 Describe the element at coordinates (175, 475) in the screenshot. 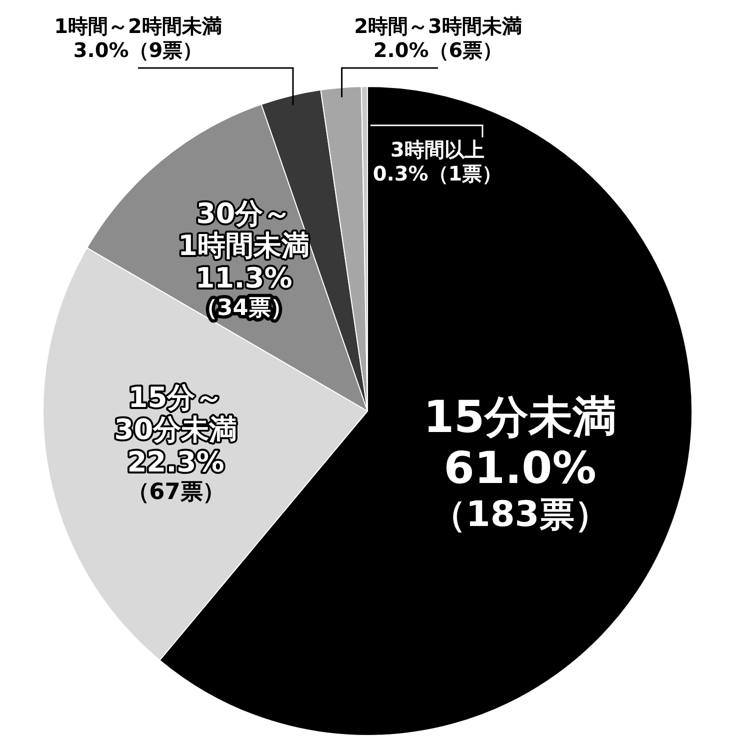

I see `data-label: 22.3%（67票）` at that location.